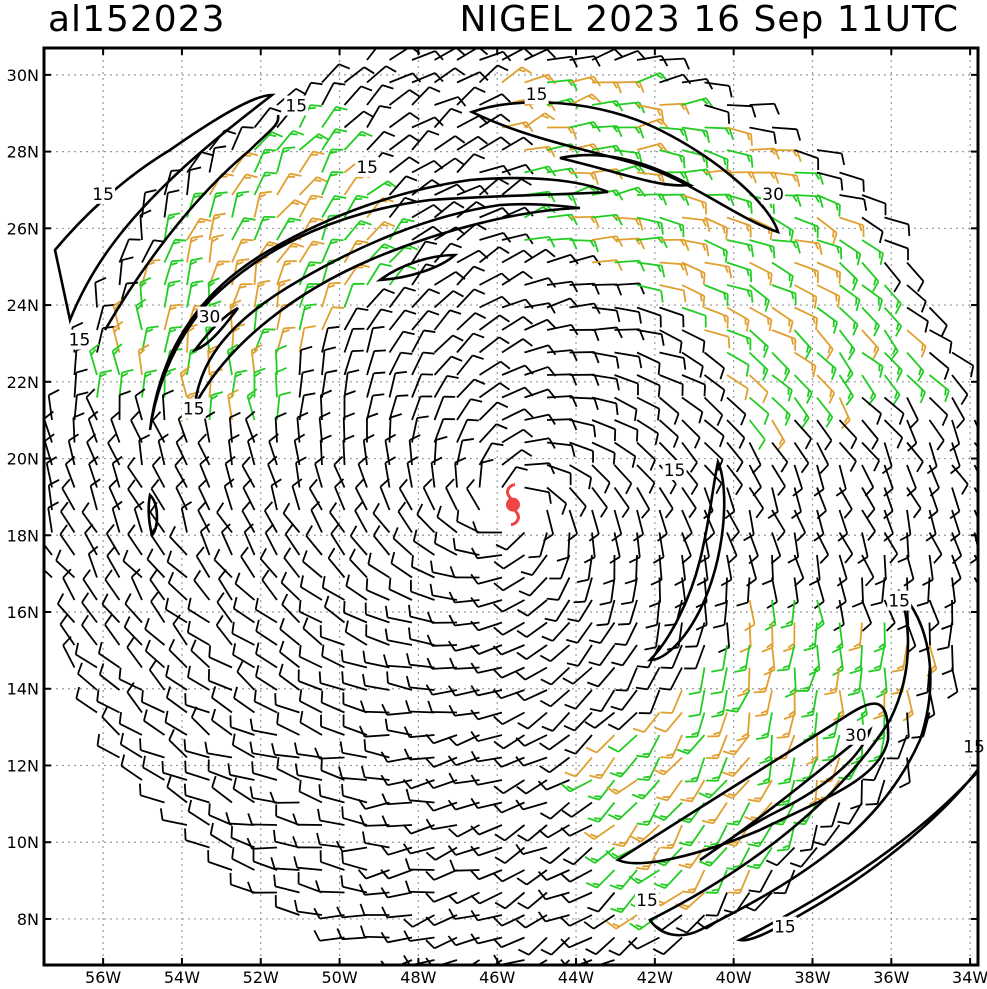 This screenshot has height=989, width=987. Describe the element at coordinates (23, 612) in the screenshot. I see `lat-tick-label: 16N` at that location.